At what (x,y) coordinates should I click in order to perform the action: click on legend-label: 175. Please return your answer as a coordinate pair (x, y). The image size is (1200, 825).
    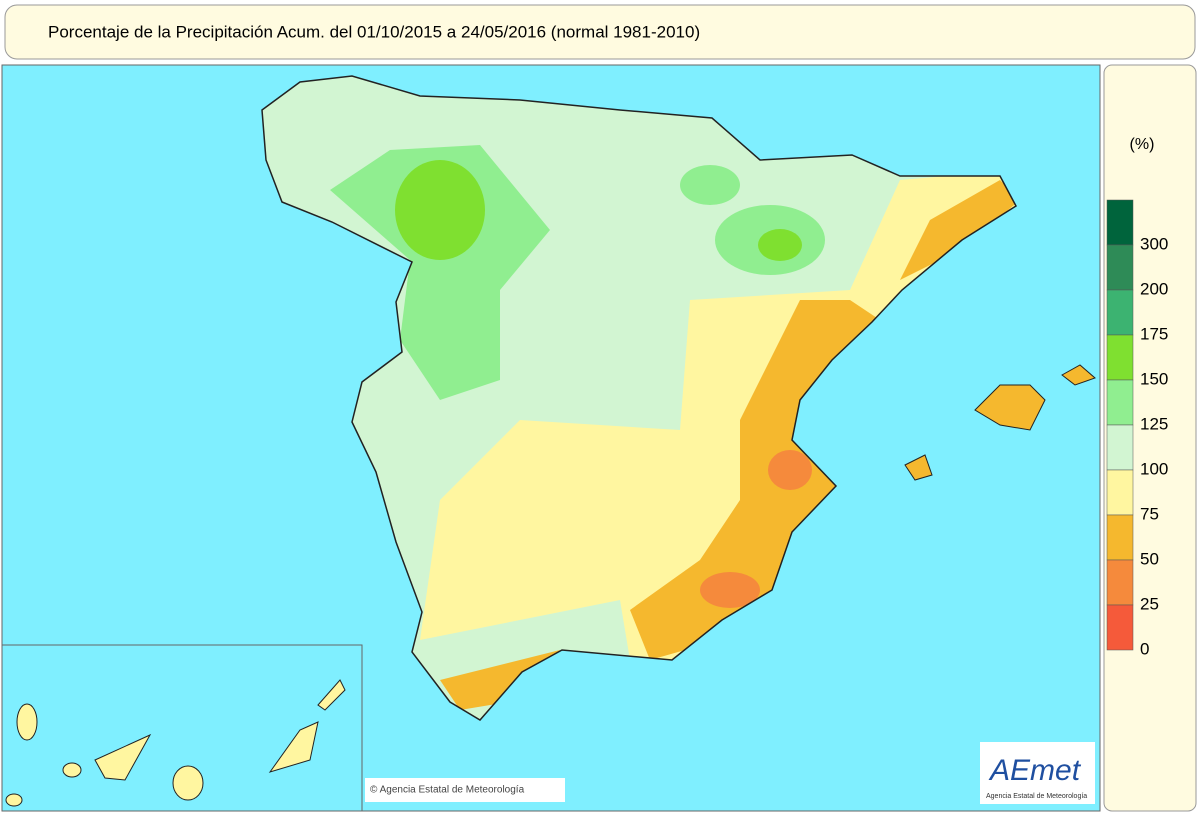
    Looking at the image, I should click on (1154, 333).